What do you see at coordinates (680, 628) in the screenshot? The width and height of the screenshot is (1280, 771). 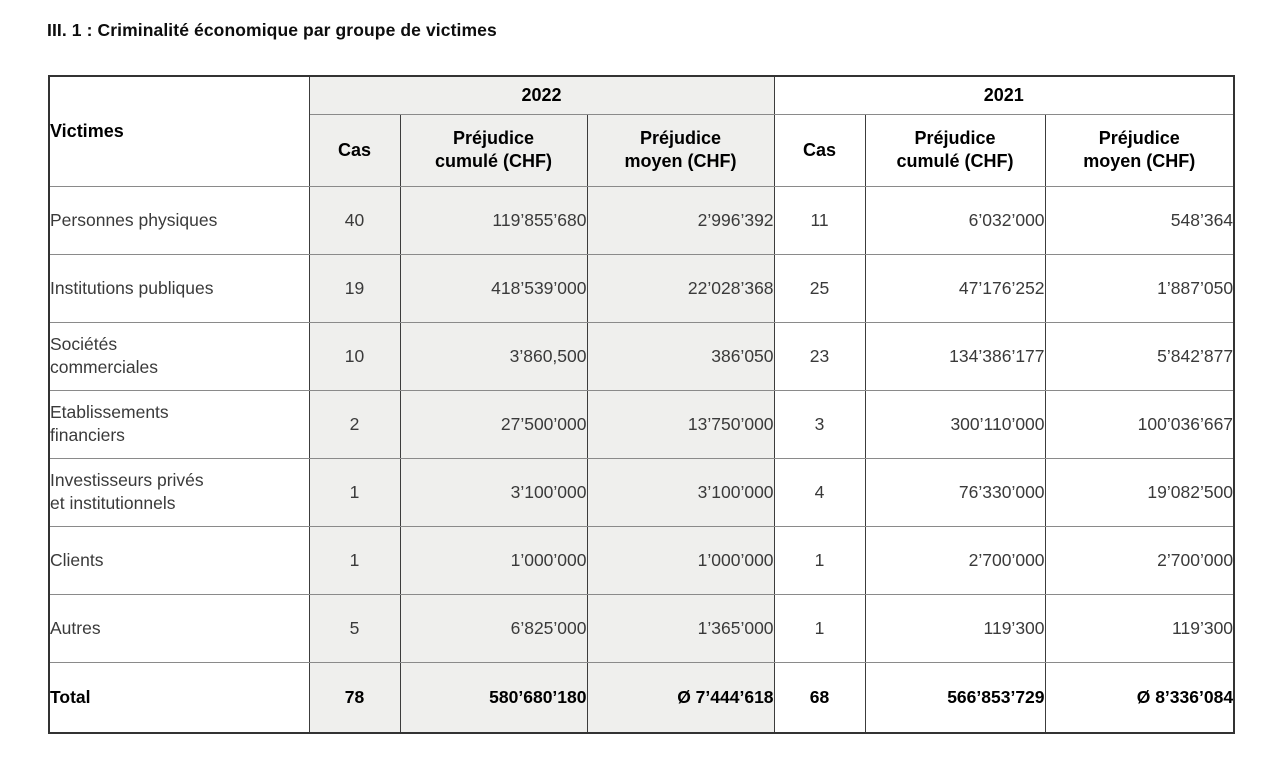 I see `cell-moyen-2022: 1’365’000` at bounding box center [680, 628].